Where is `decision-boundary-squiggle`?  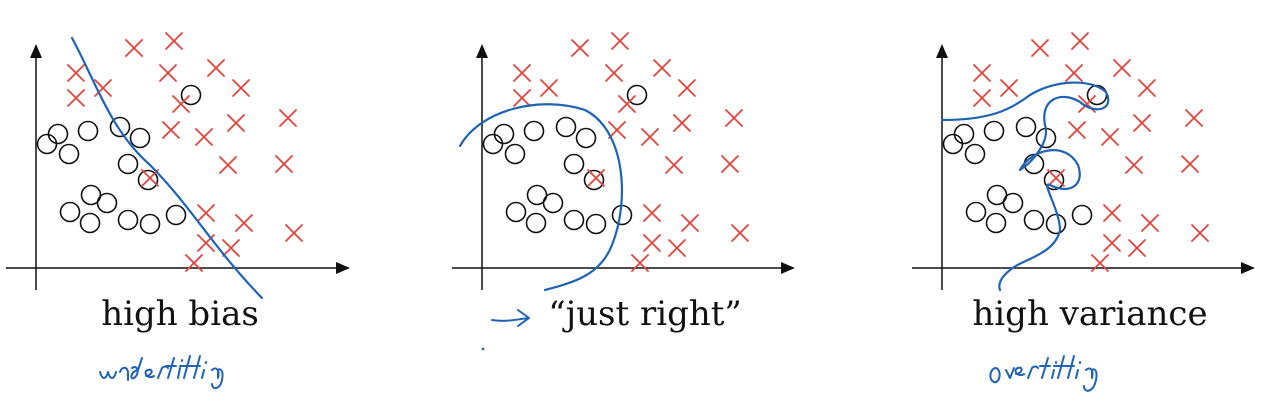 decision-boundary-squiggle is located at coordinates (1025, 186).